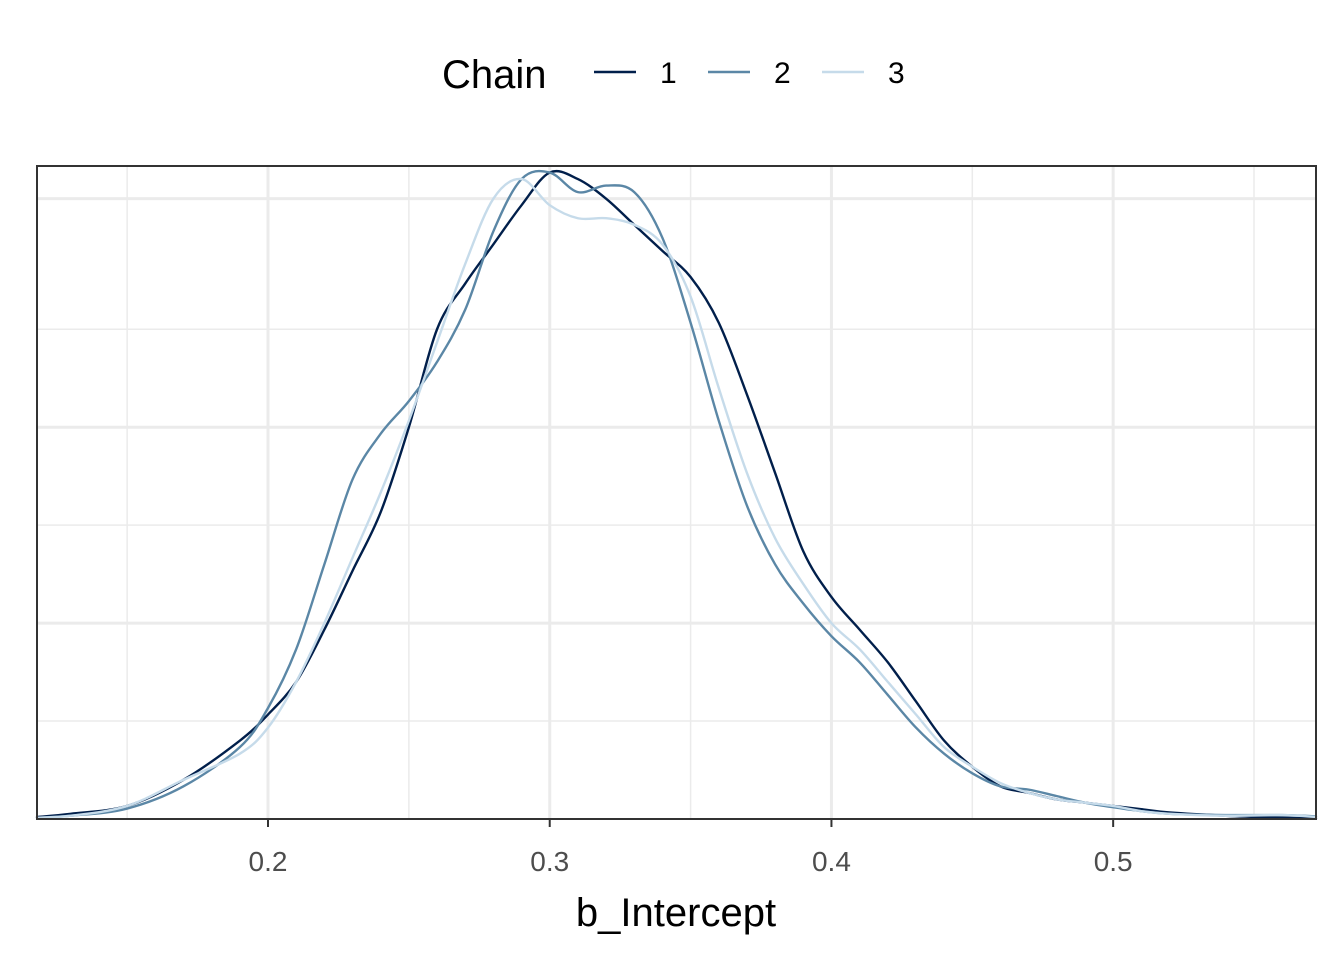 The image size is (1344, 960). What do you see at coordinates (749, 73) in the screenshot?
I see `legend-entries: 1 2 3` at bounding box center [749, 73].